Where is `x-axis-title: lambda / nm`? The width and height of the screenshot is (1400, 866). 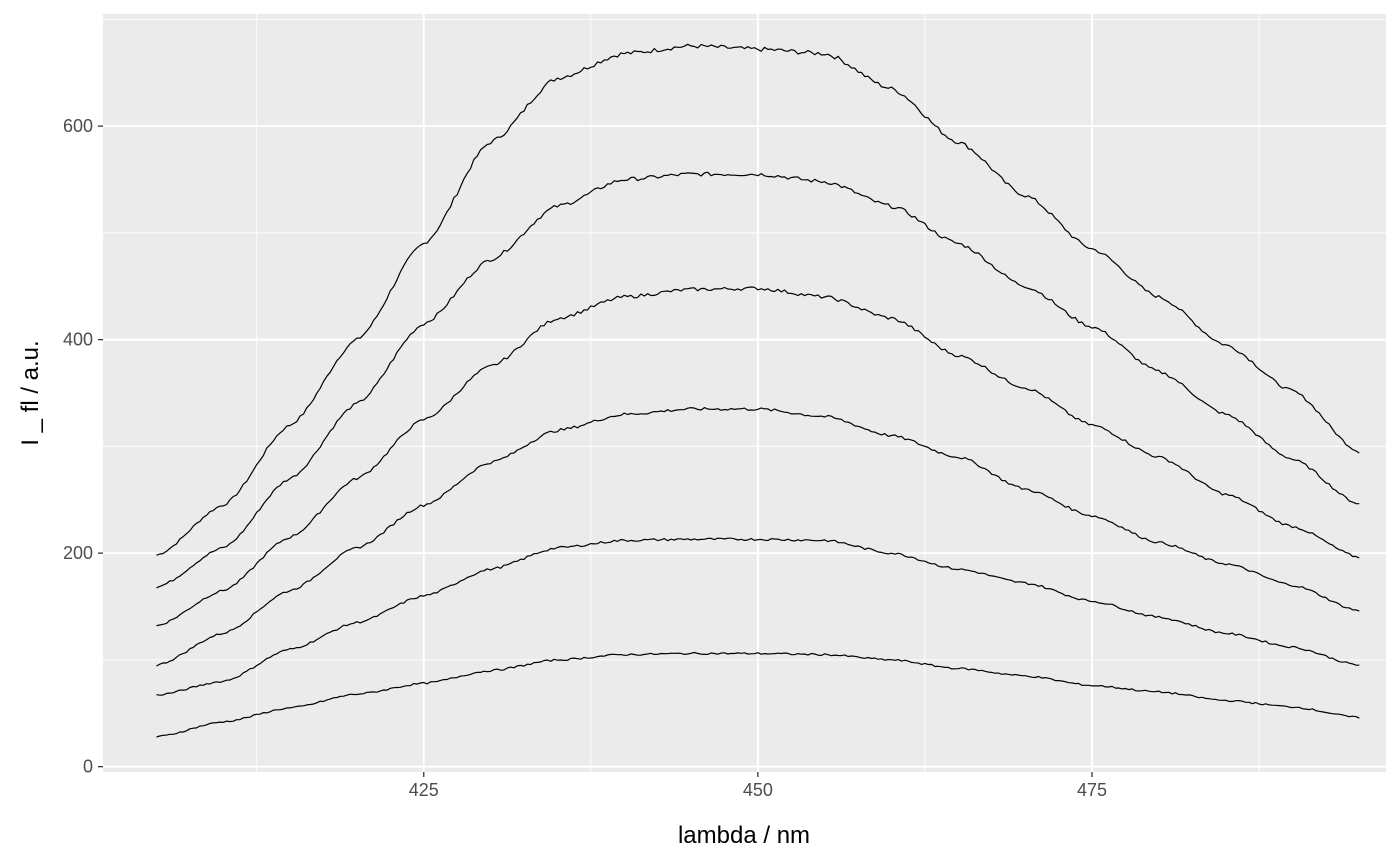
x-axis-title: lambda / nm is located at coordinates (744, 835).